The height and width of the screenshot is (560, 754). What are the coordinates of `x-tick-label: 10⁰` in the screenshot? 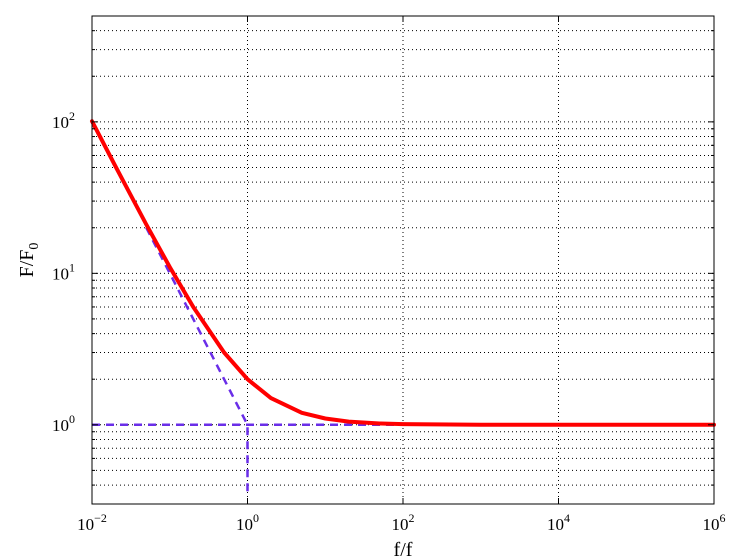 It's located at (247, 522).